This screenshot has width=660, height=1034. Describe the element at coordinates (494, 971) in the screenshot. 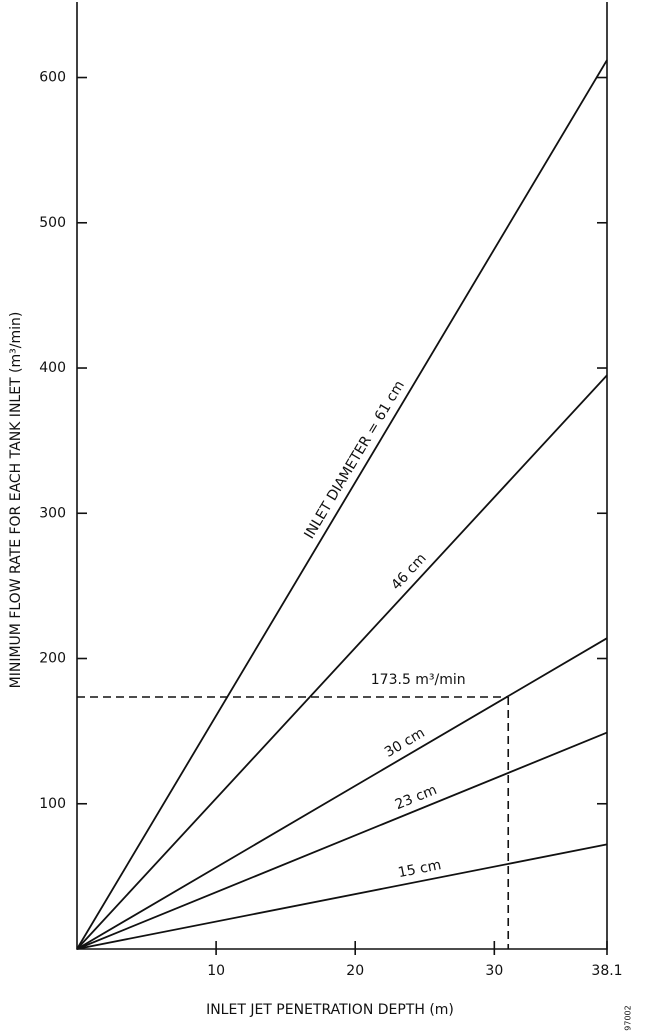

I see `x-tick-label: 30` at that location.